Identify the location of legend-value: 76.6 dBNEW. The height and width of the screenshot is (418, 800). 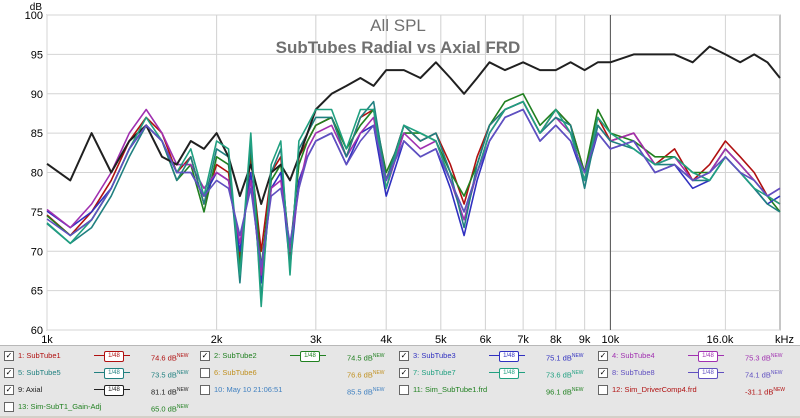
(366, 374).